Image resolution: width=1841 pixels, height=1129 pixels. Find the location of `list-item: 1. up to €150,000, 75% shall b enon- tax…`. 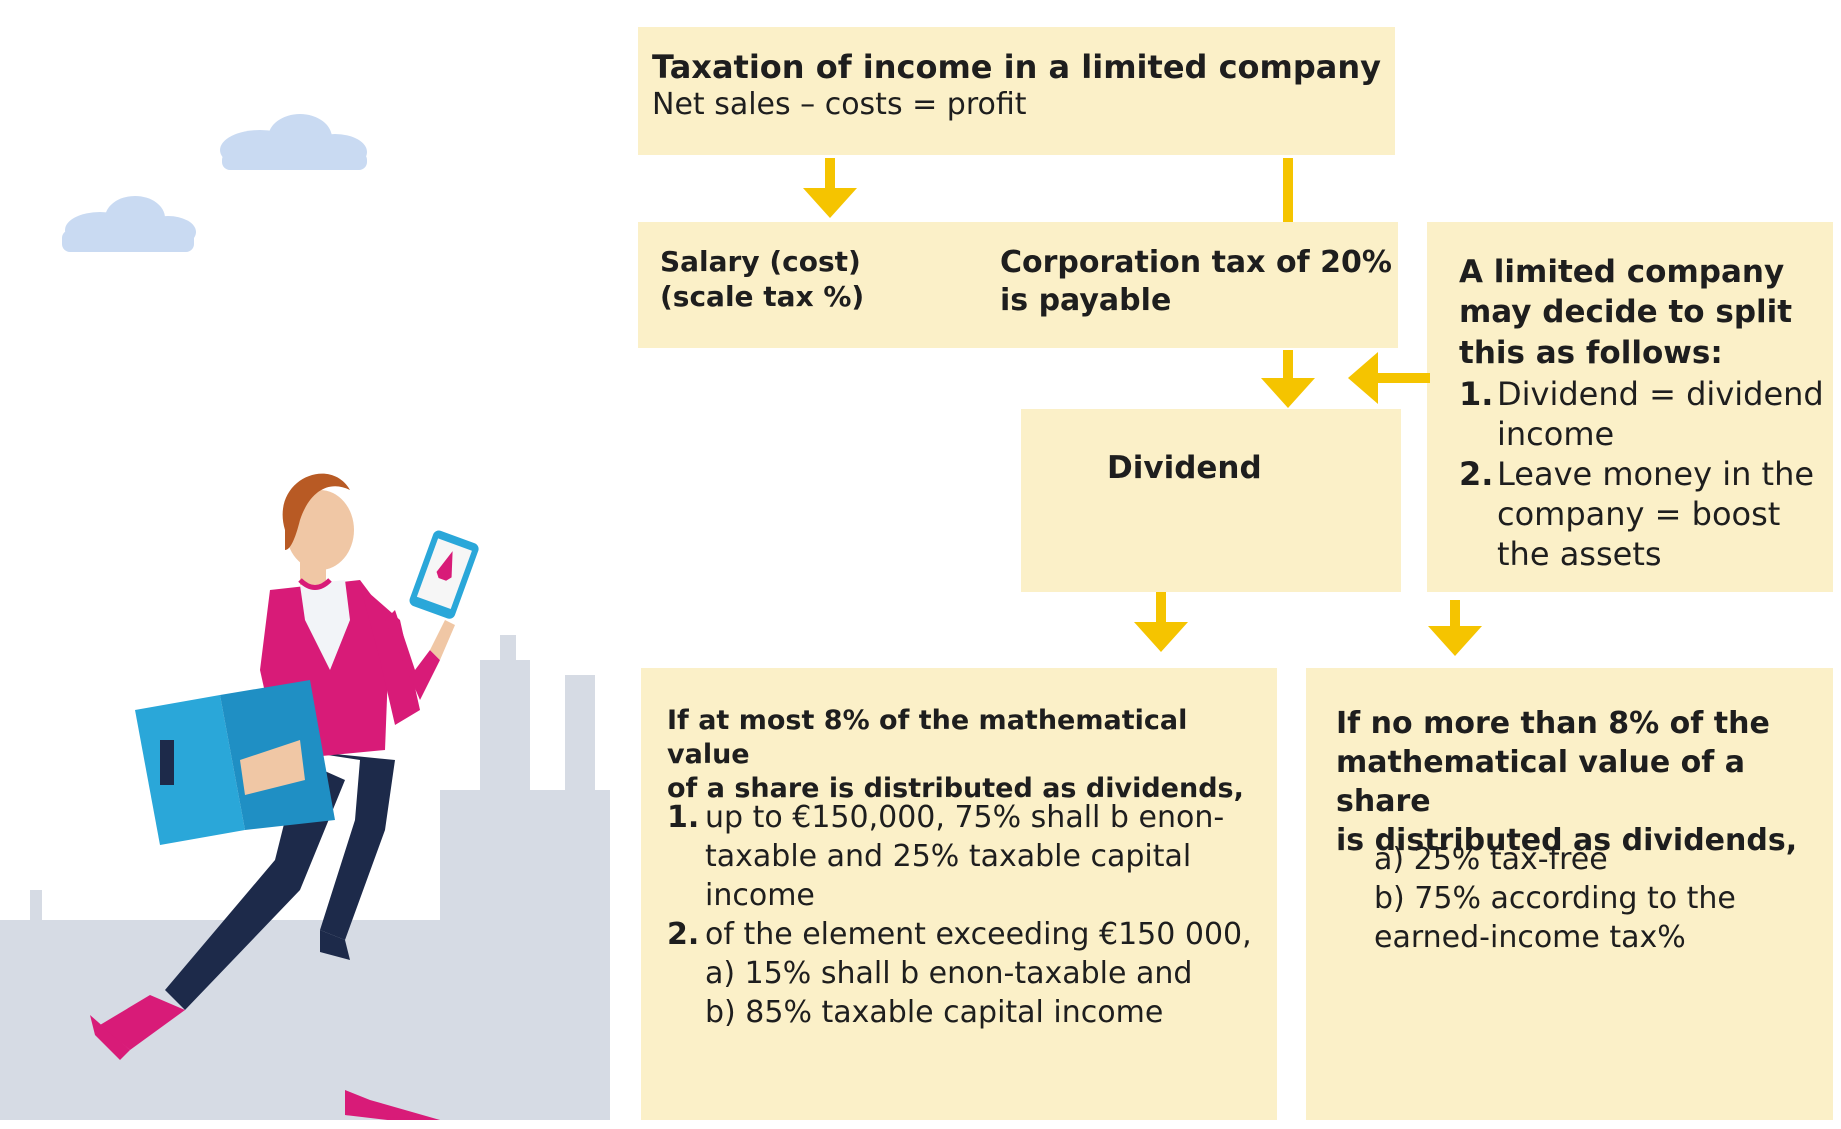

list-item: 1. up to €150,000, 75% shall b enon- tax… is located at coordinates (959, 856).